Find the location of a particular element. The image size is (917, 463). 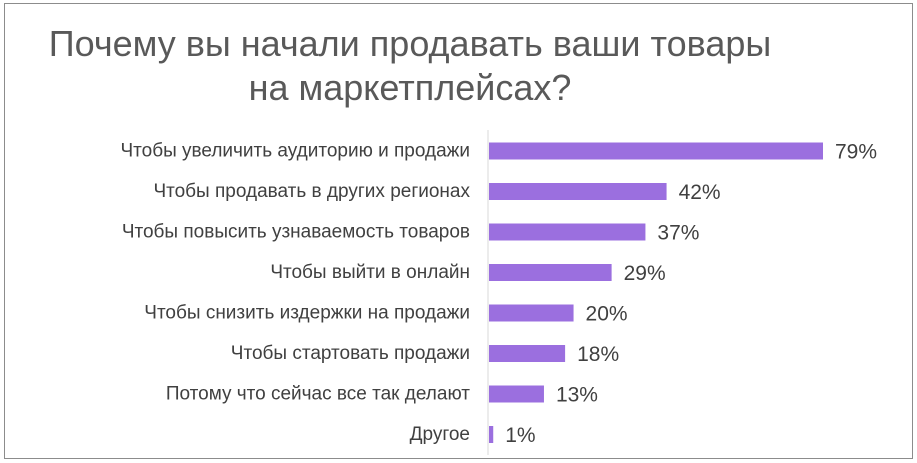

chart-title-line-1: Почему вы начали продавать ваши товары is located at coordinates (410, 43).